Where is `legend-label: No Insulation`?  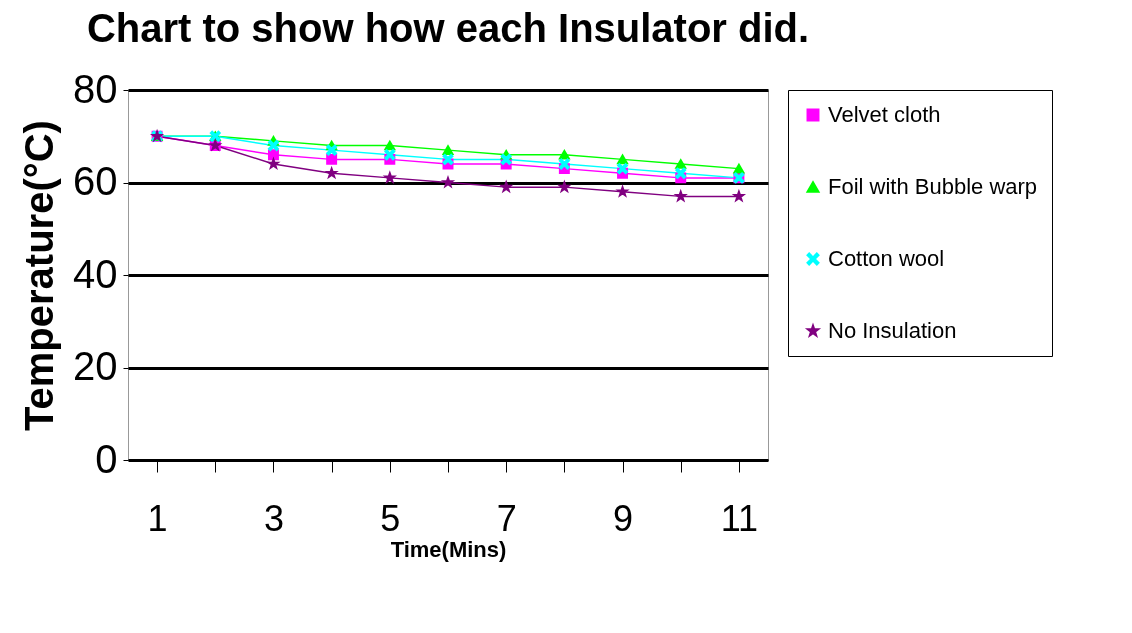 legend-label: No Insulation is located at coordinates (892, 330).